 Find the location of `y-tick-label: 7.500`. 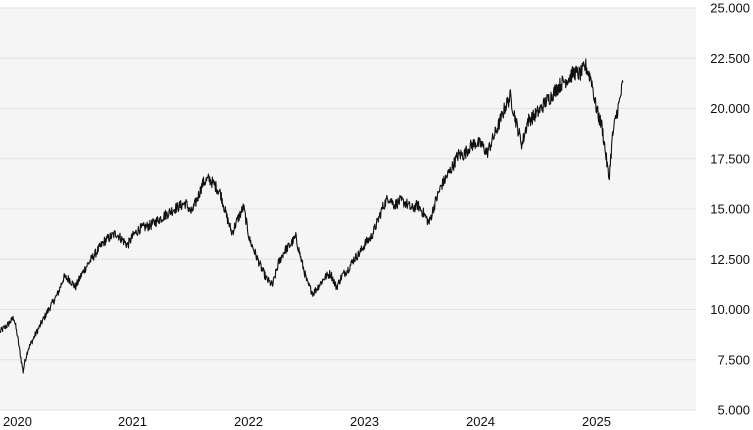

y-tick-label: 7.500 is located at coordinates (733, 359).